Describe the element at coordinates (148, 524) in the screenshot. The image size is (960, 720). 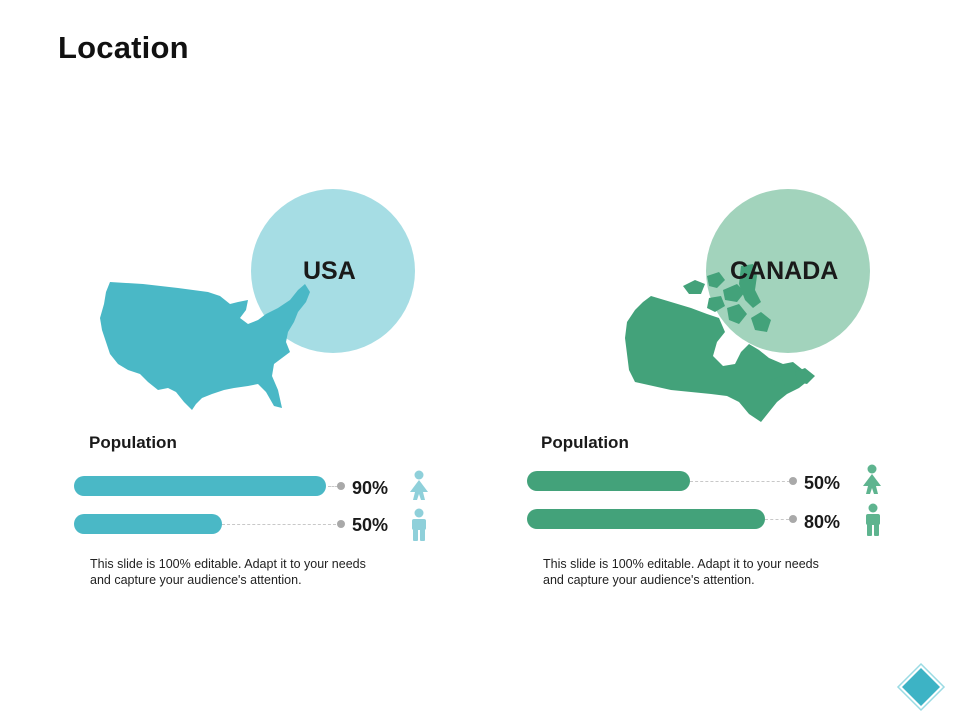
I see `usa-bar-male-fill` at that location.